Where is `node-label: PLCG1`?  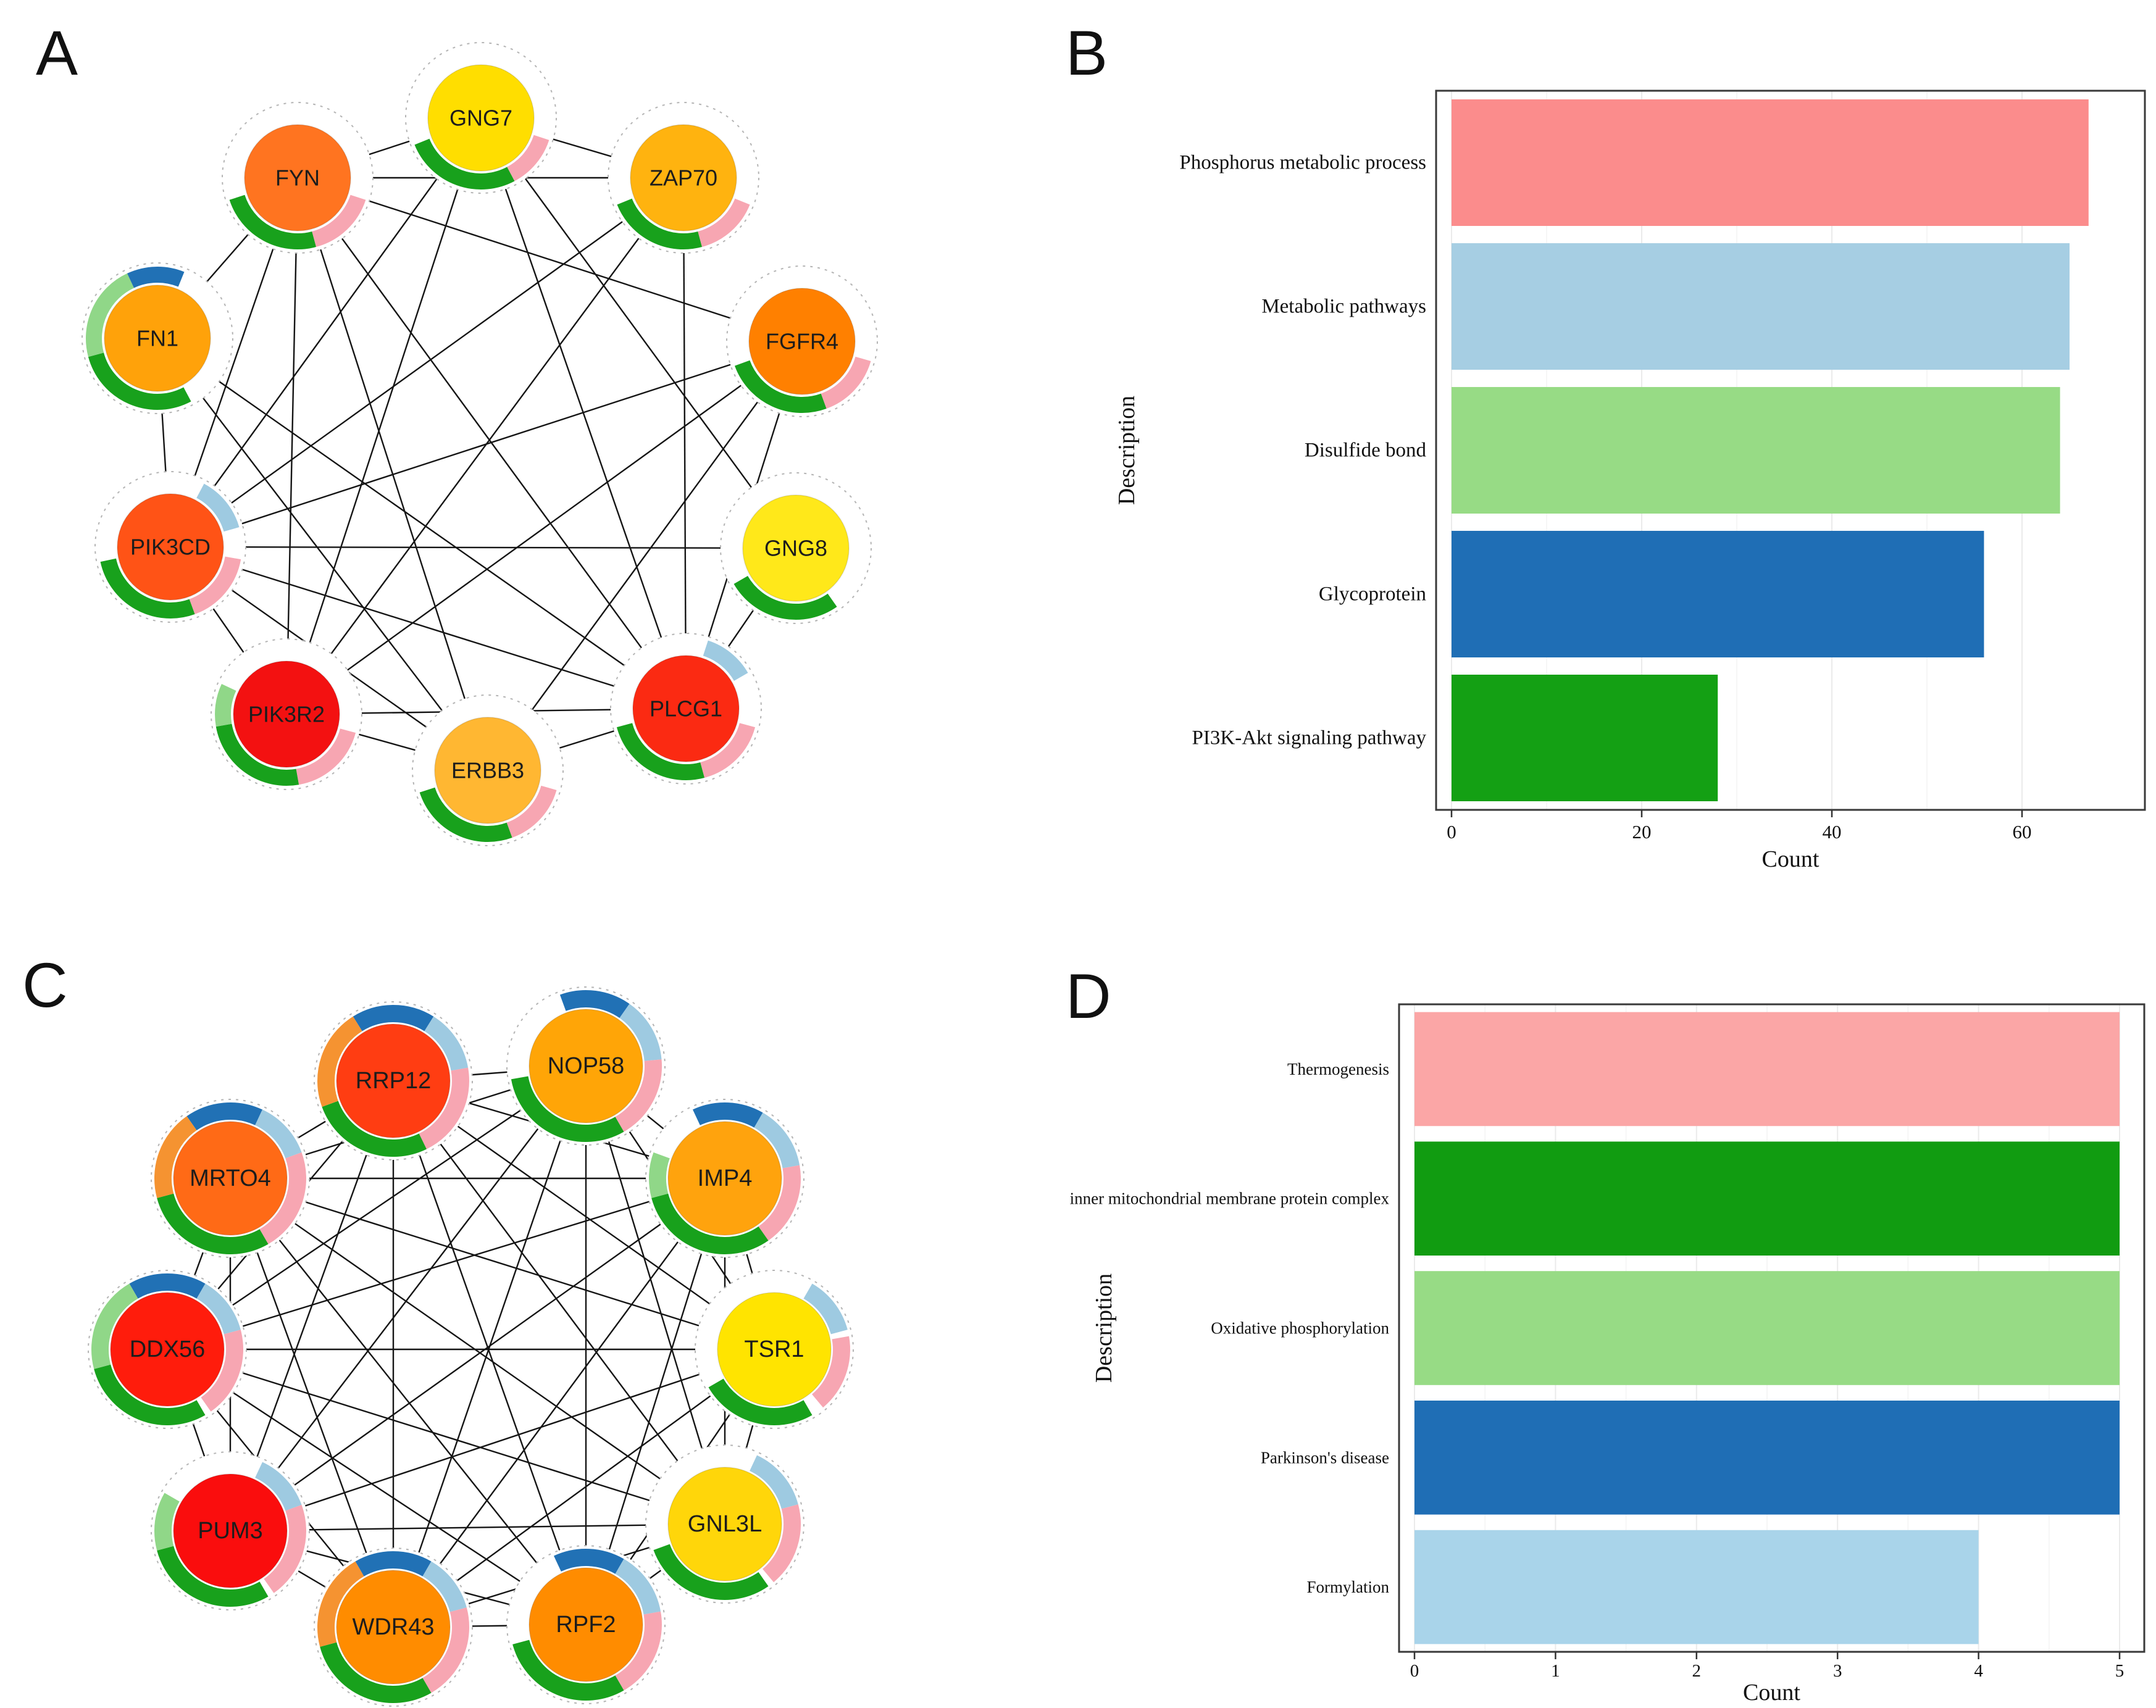 node-label: PLCG1 is located at coordinates (686, 709).